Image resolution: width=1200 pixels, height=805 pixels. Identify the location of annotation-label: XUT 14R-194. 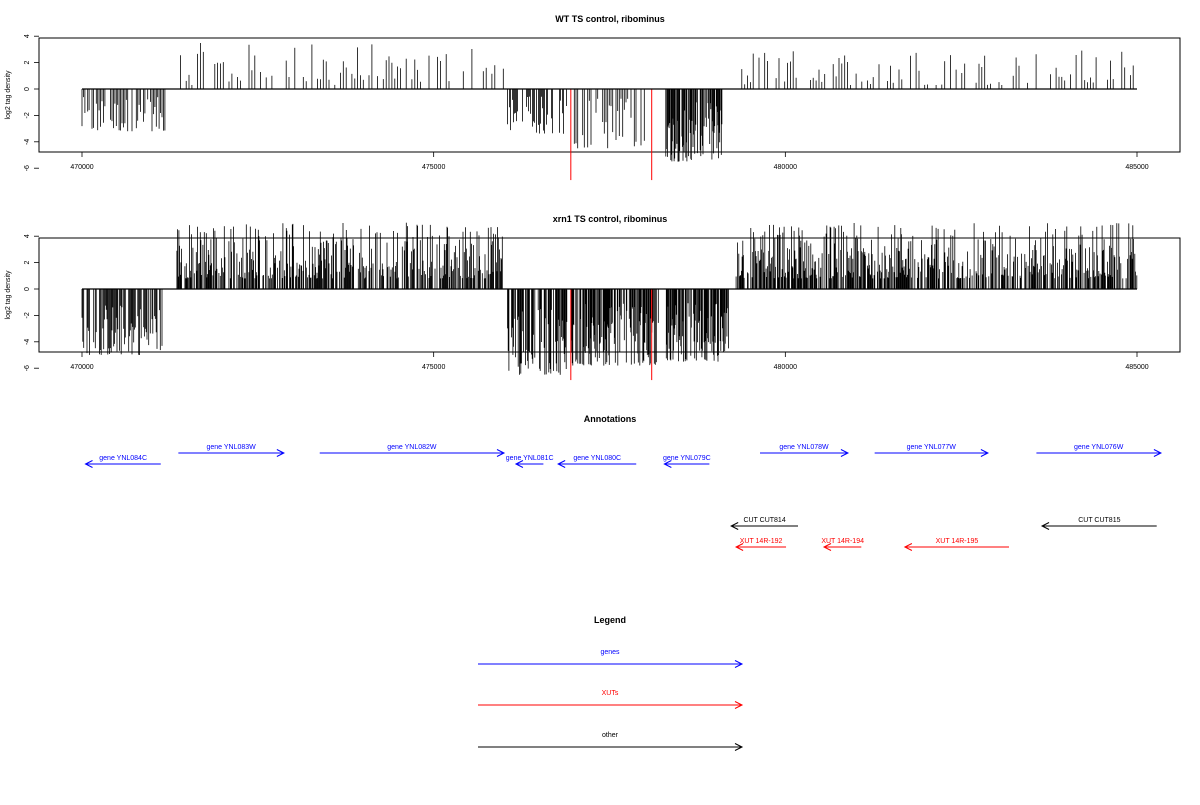
(842, 541).